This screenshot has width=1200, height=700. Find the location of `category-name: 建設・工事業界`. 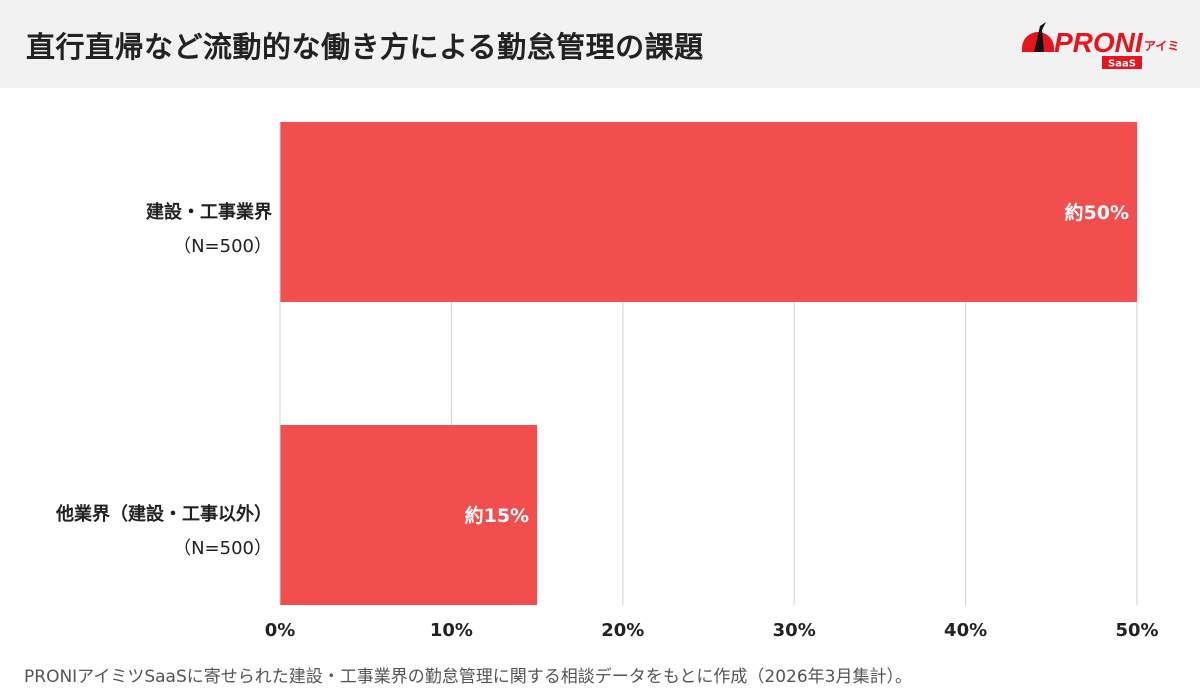

category-name: 建設・工事業界 is located at coordinates (209, 212).